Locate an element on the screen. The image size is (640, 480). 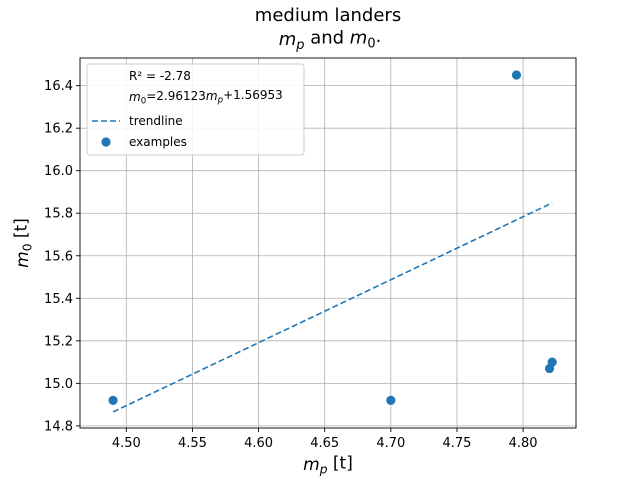
y-tick-label: 16.2 is located at coordinates (58, 129).